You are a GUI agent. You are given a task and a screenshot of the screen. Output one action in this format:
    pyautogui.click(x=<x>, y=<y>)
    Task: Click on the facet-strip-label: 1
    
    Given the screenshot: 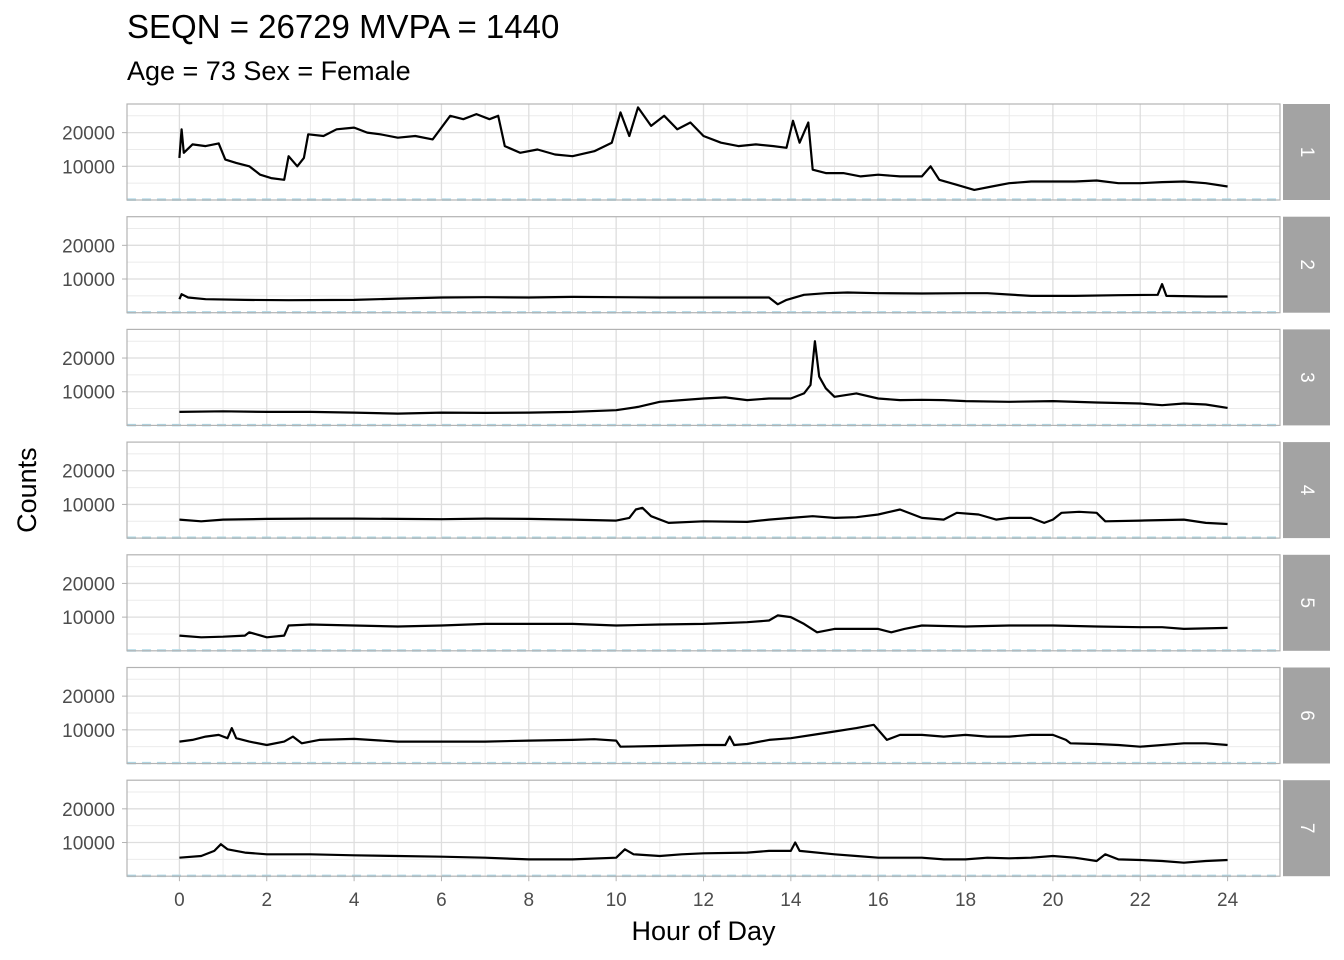 What is the action you would take?
    pyautogui.click(x=1306, y=152)
    